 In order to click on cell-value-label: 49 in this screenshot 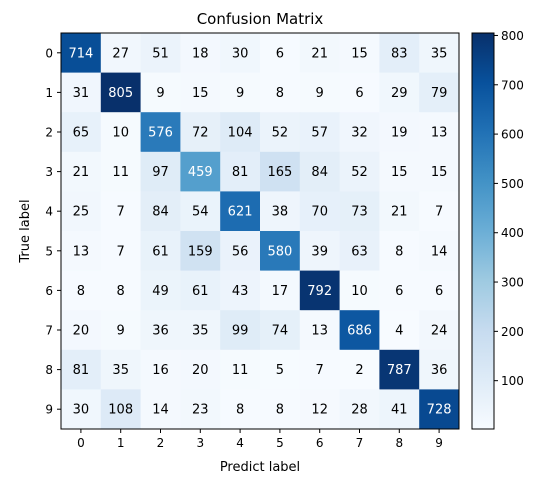, I will do `click(160, 291)`.